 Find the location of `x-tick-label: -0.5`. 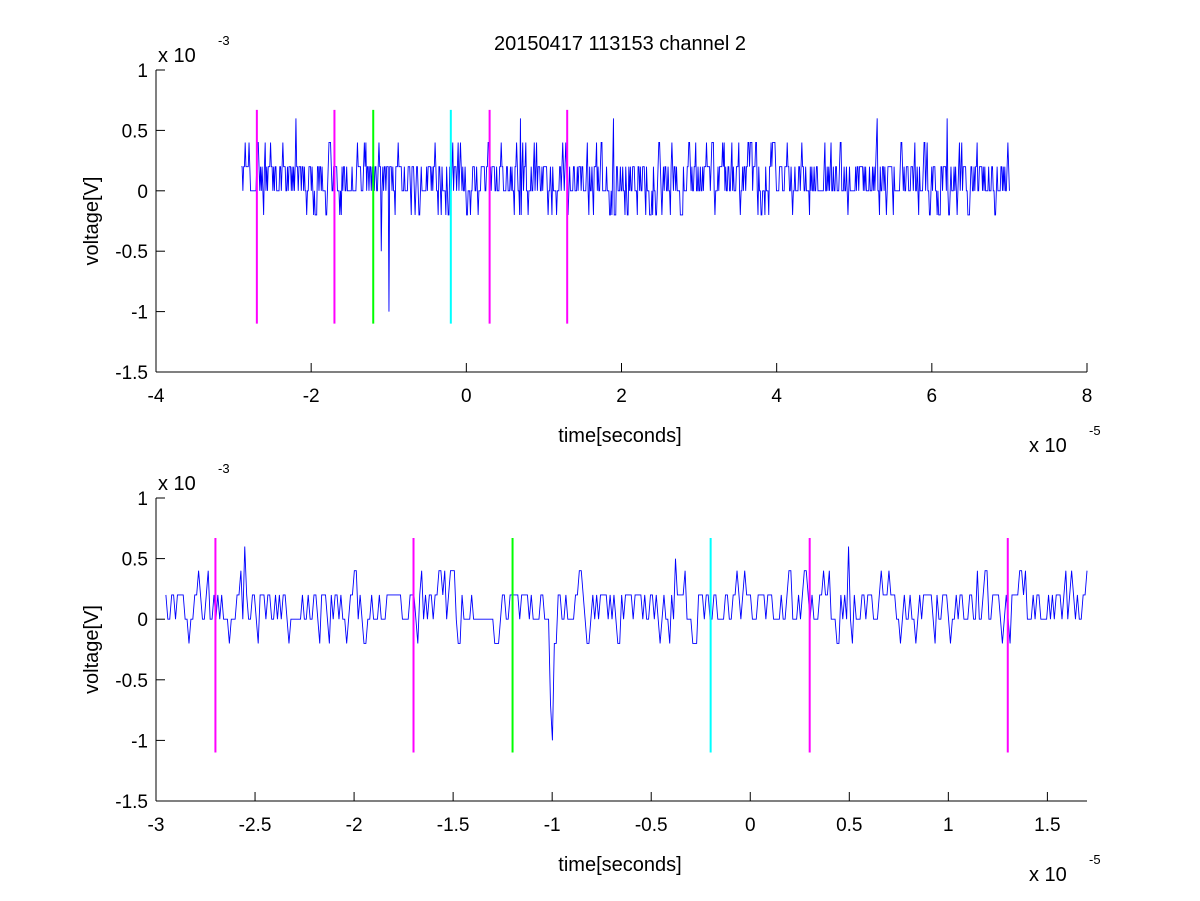

x-tick-label: -0.5 is located at coordinates (651, 825).